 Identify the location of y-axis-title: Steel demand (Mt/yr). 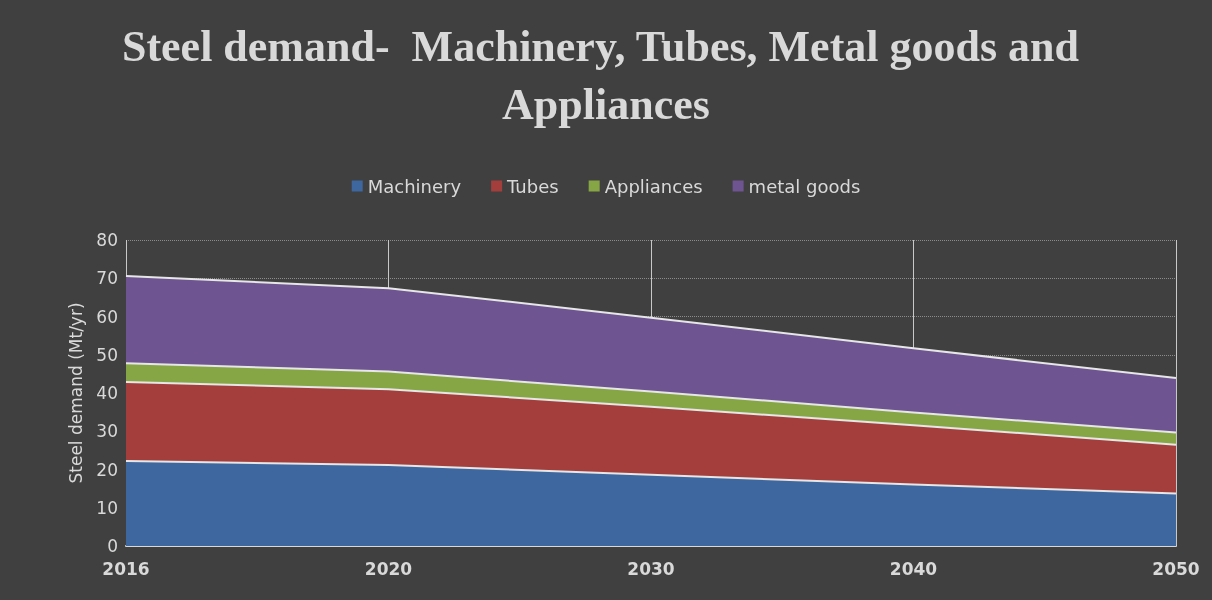
(75, 393).